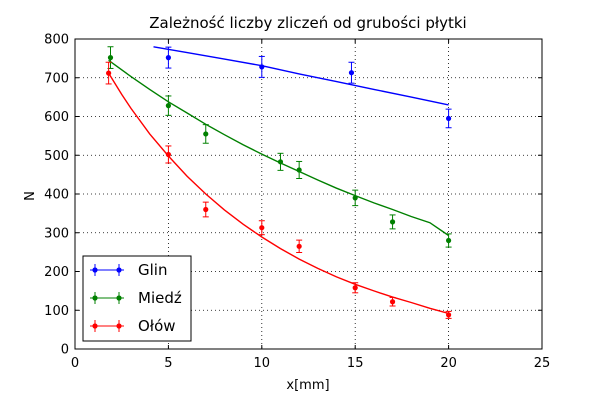 The height and width of the screenshot is (400, 600). Describe the element at coordinates (56, 195) in the screenshot. I see `y-tick-label: 400` at that location.